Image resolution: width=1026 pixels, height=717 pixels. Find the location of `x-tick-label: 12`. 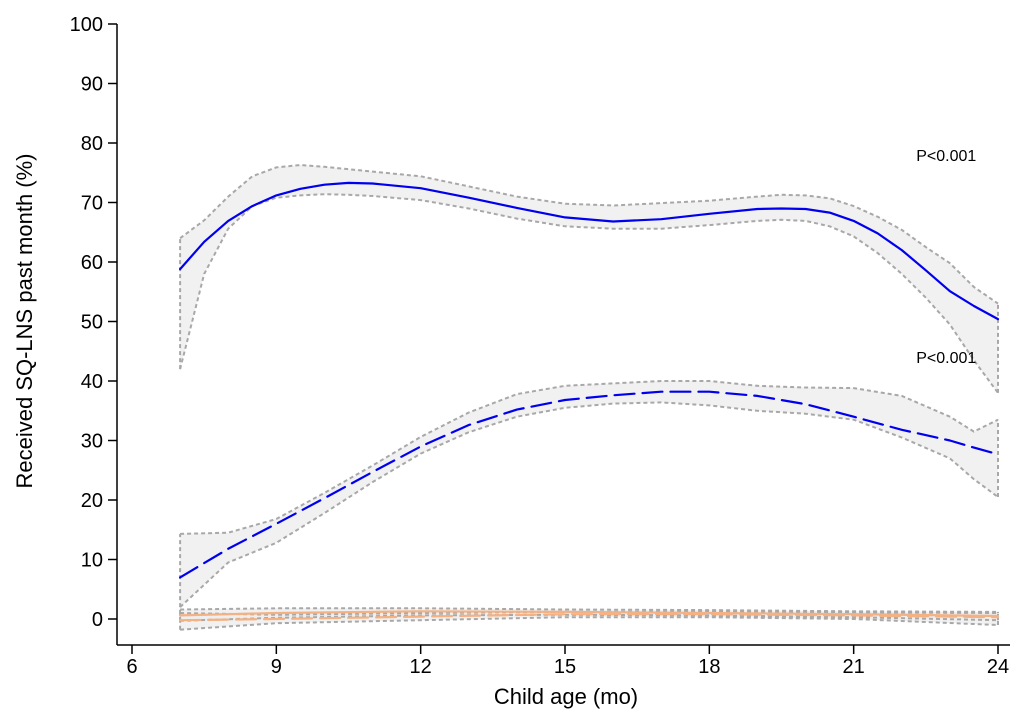

x-tick-label: 12 is located at coordinates (421, 667).